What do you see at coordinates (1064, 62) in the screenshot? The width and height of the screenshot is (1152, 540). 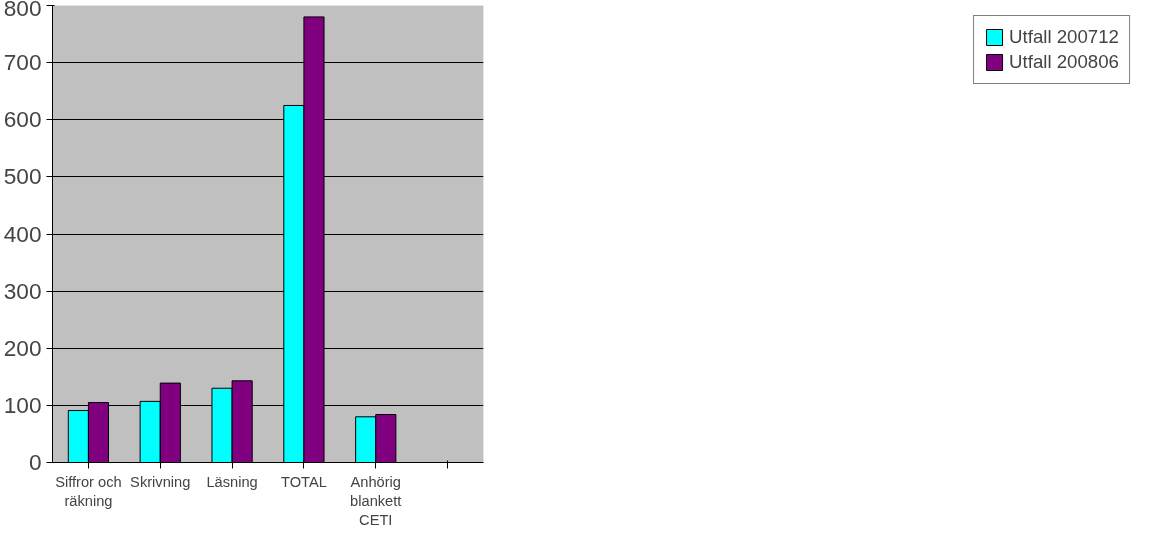 I see `legend-label: Utfall 200806` at bounding box center [1064, 62].